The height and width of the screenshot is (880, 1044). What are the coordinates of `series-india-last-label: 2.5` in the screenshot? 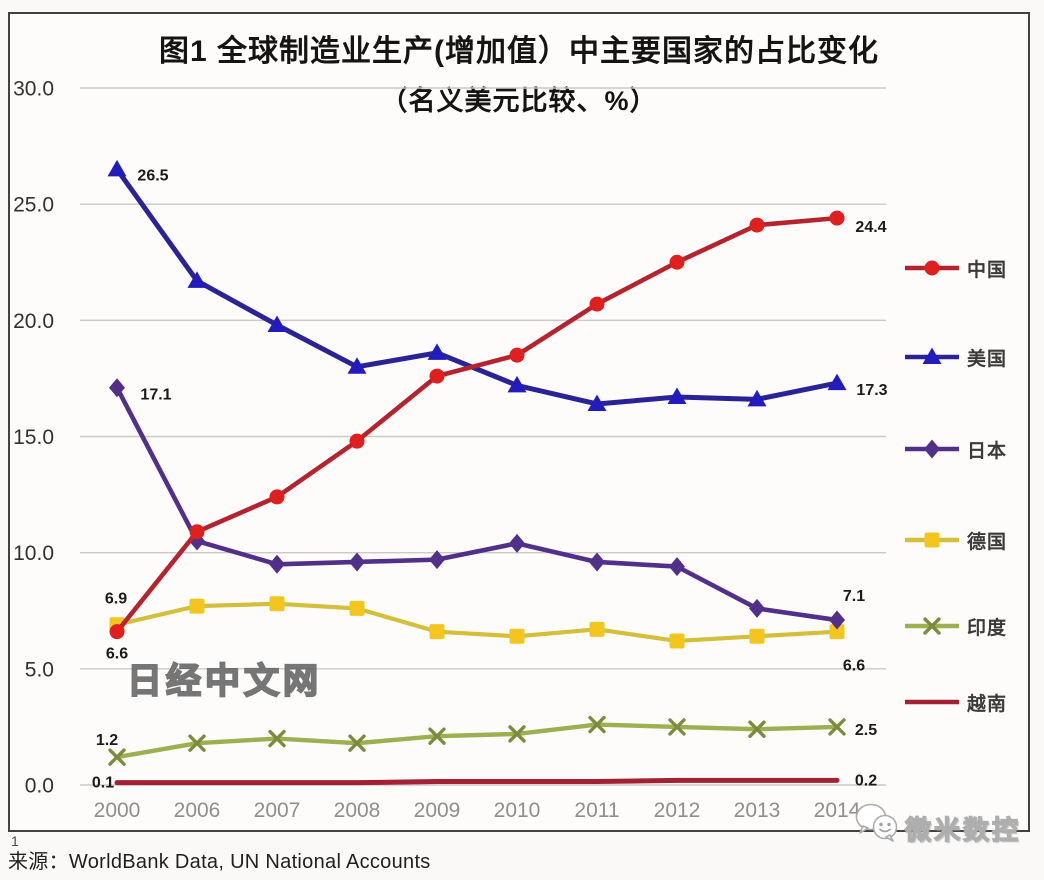 It's located at (866, 730).